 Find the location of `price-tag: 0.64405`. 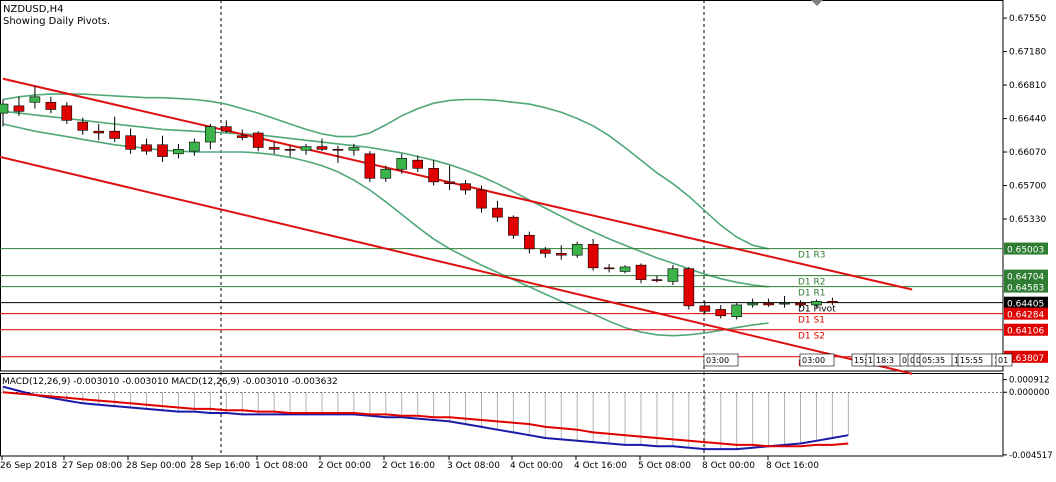

price-tag: 0.64405 is located at coordinates (1026, 303).